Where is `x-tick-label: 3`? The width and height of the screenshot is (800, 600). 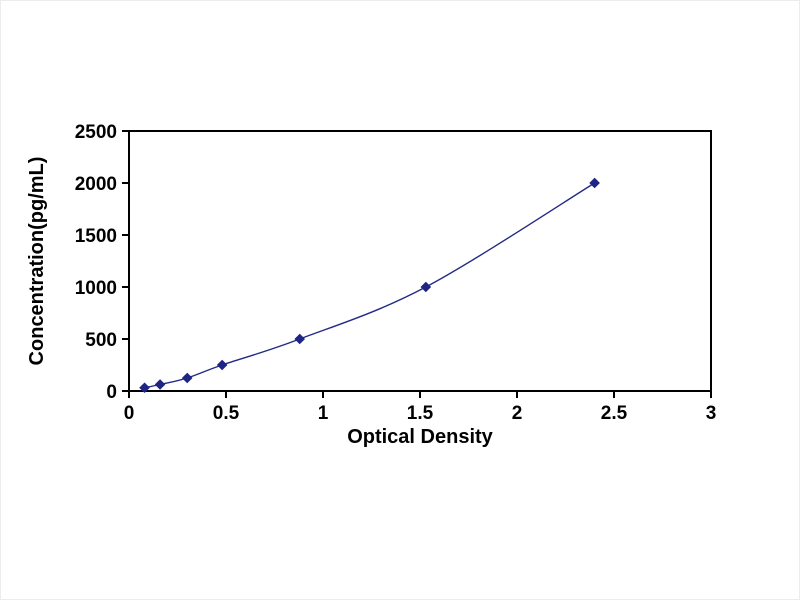
x-tick-label: 3 is located at coordinates (711, 413).